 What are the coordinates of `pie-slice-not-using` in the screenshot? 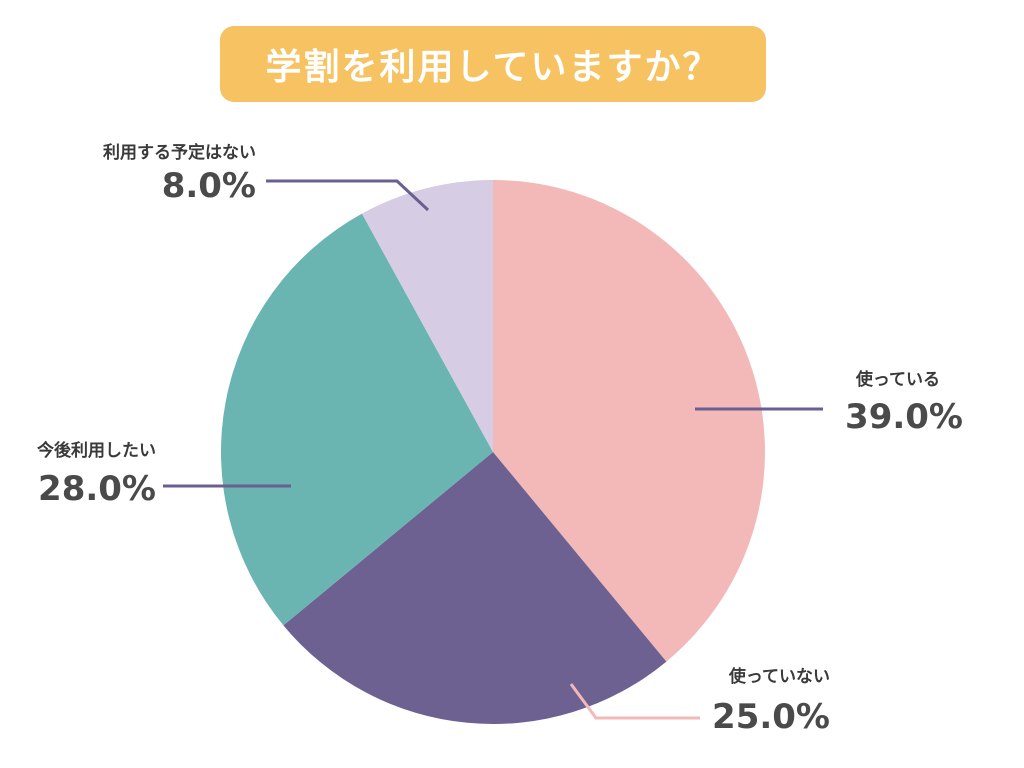 It's located at (475, 588).